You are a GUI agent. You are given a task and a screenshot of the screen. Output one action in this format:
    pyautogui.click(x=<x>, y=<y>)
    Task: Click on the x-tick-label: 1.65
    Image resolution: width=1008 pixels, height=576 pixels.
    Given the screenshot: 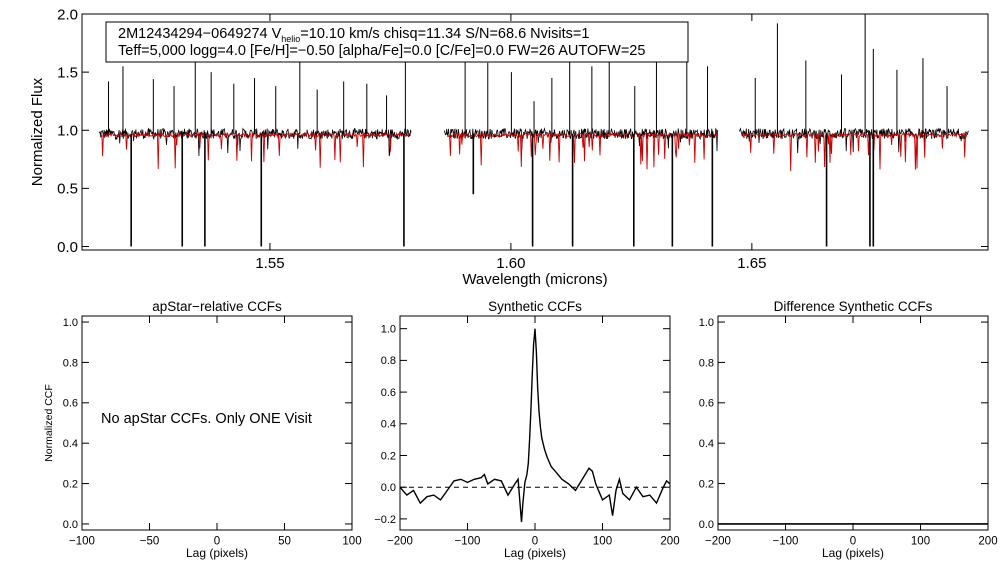 What is the action you would take?
    pyautogui.click(x=751, y=263)
    